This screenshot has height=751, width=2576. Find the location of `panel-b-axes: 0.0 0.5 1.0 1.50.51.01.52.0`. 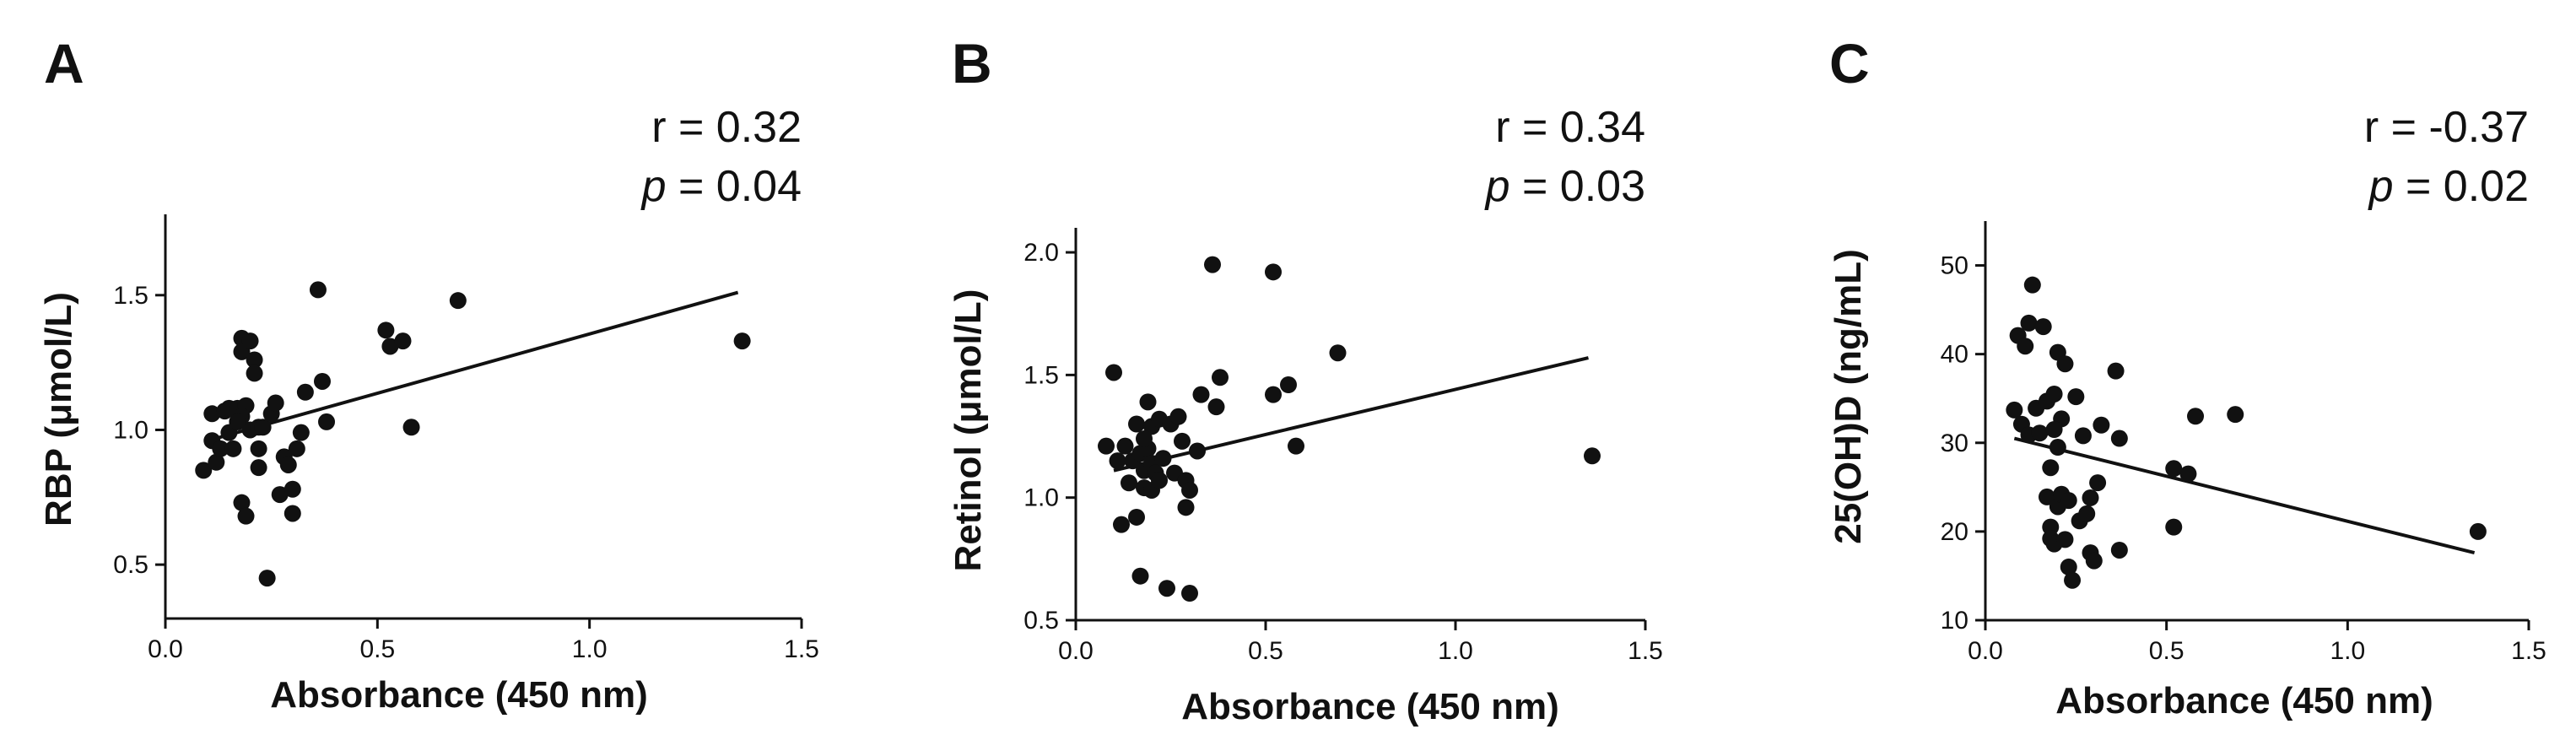

panel-b-axes: 0.0 0.5 1.0 1.50.51.01.52.0 is located at coordinates (1343, 446).